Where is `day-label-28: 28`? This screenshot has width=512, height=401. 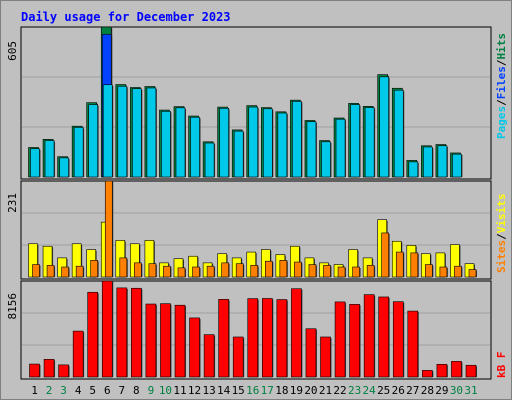
day-label-28: 28 is located at coordinates (427, 390).